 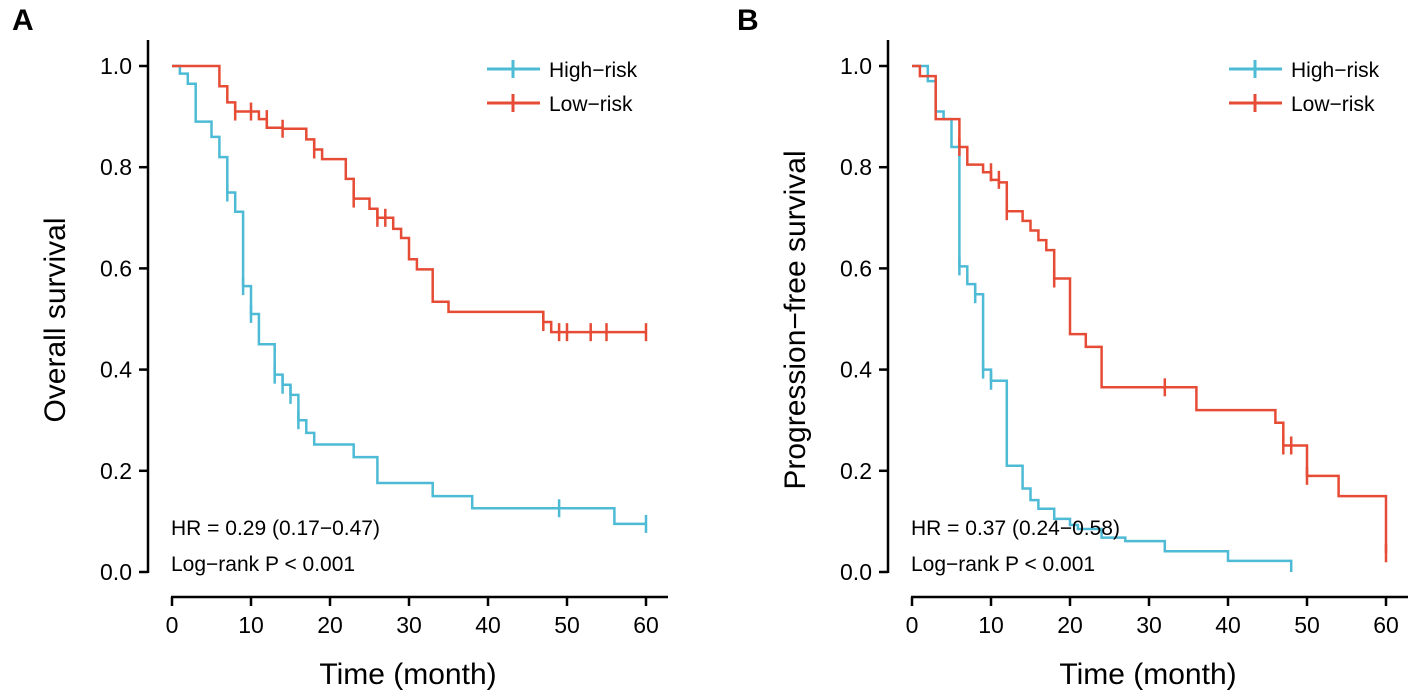 I want to click on panel-a-x-axis: 0 10 20 30 40 50 60, so click(x=417, y=616).